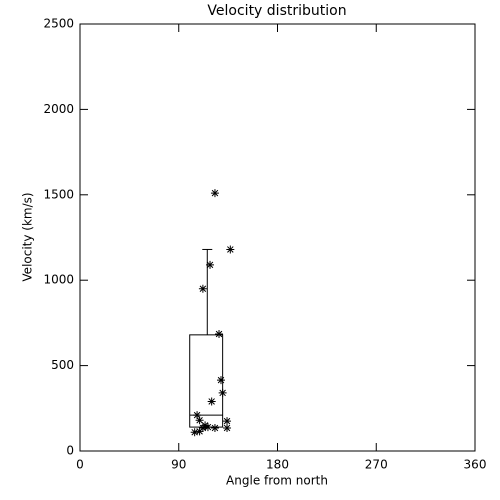  I want to click on y-tick-label: 1500, so click(58, 194).